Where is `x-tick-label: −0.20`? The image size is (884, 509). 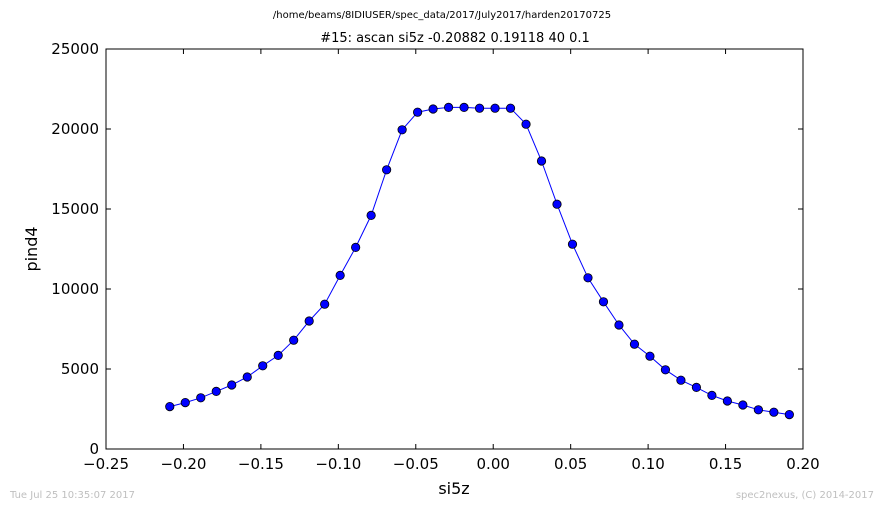 x-tick-label: −0.20 is located at coordinates (183, 464).